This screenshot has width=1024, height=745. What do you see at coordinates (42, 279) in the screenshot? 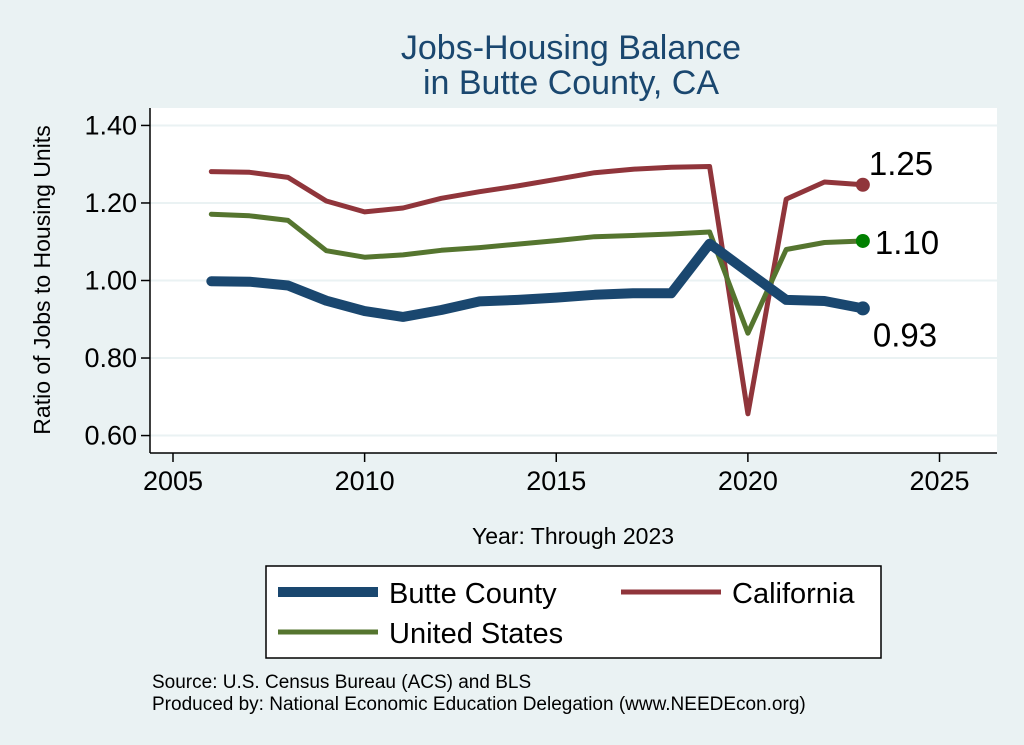
I see `y-axis-title: Ratio of Jobs to Housing Units` at bounding box center [42, 279].